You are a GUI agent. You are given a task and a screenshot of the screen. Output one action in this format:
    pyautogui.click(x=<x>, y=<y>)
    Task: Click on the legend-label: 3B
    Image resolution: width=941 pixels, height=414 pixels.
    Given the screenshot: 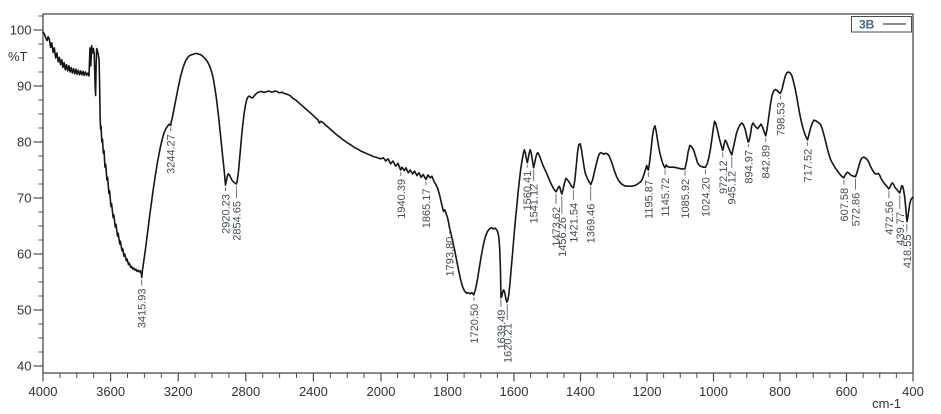 What is the action you would take?
    pyautogui.click(x=867, y=25)
    